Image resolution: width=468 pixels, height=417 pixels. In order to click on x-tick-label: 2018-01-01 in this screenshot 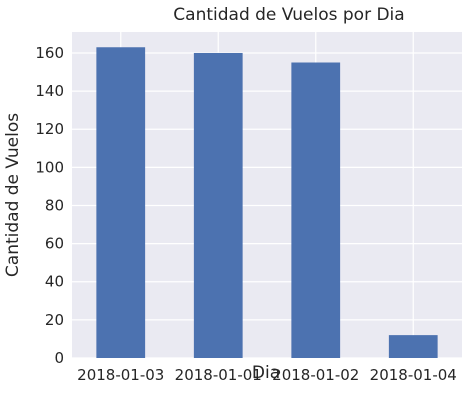, I will do `click(218, 375)`.